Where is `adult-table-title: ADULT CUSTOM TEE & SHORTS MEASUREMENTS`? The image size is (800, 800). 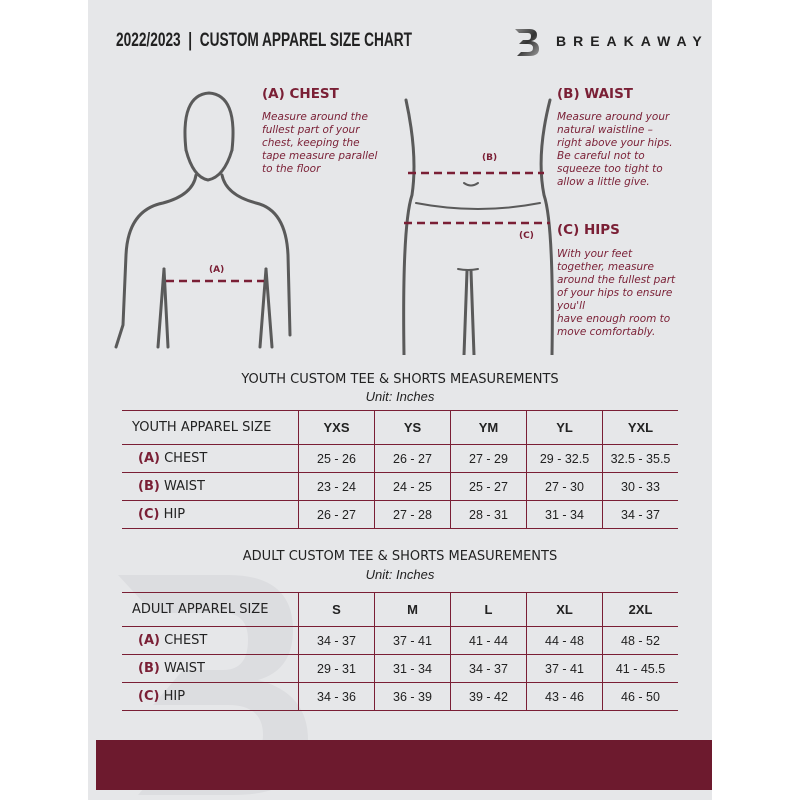
adult-table-title: ADULT CUSTOM TEE & SHORTS MEASUREMENTS is located at coordinates (400, 556).